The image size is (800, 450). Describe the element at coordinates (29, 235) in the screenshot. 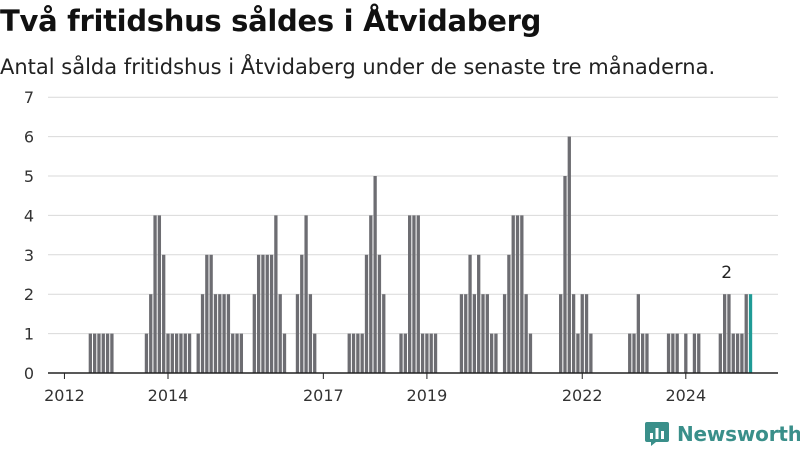

I see `y-axis-tick-labels: 0 1 2 3 4 5 6 7` at that location.